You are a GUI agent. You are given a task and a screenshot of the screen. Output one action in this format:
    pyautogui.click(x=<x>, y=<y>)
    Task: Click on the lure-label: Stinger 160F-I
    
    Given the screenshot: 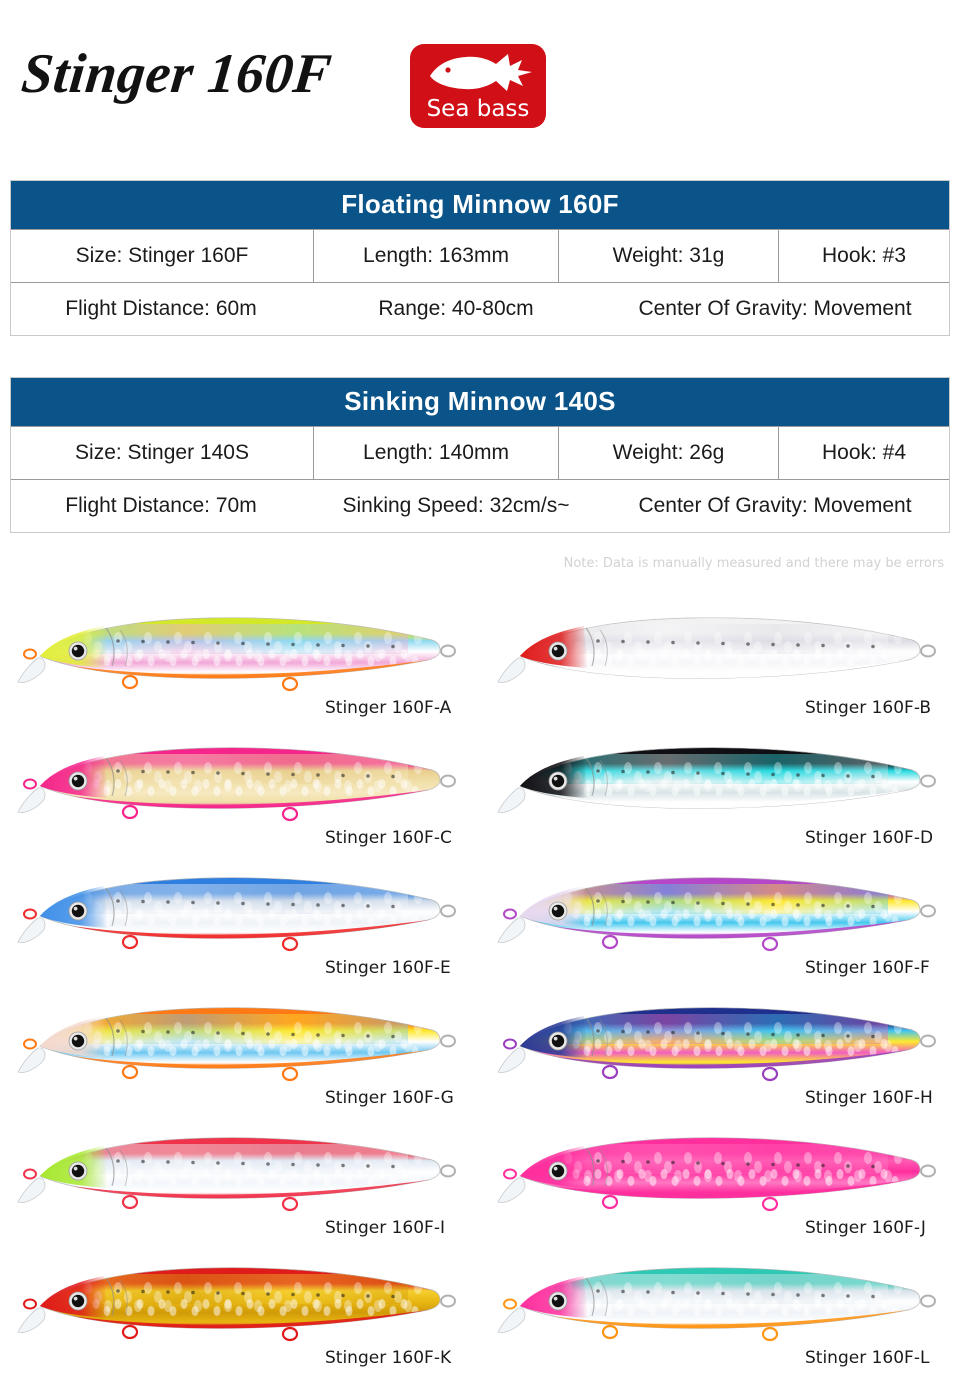 What is the action you would take?
    pyautogui.click(x=385, y=1228)
    